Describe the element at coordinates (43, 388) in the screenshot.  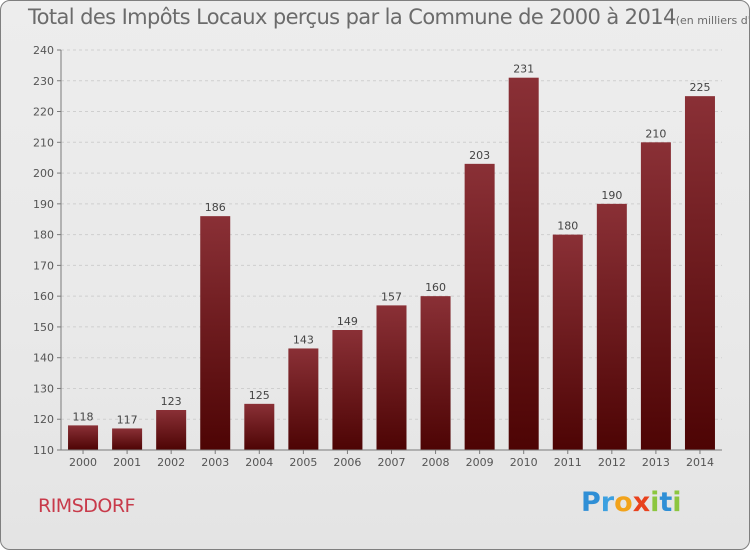
I see `y-tick-label: 130` at that location.